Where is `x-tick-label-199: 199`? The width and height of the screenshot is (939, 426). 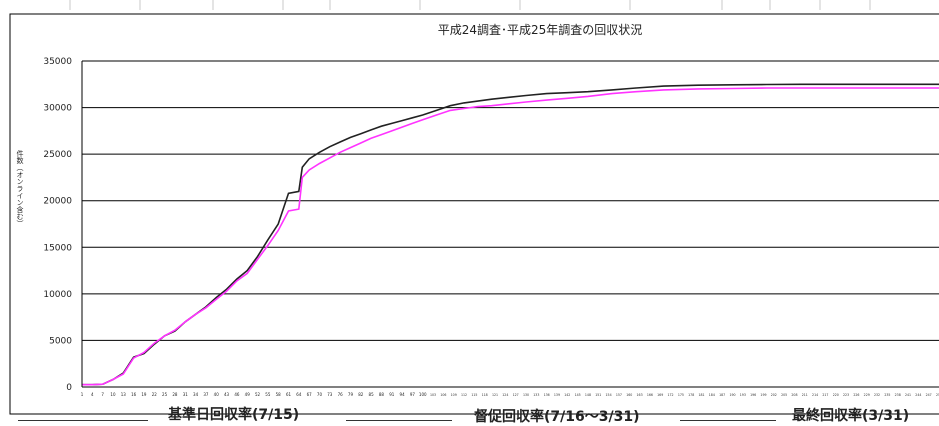 x-tick-label-199: 199 is located at coordinates (763, 395).